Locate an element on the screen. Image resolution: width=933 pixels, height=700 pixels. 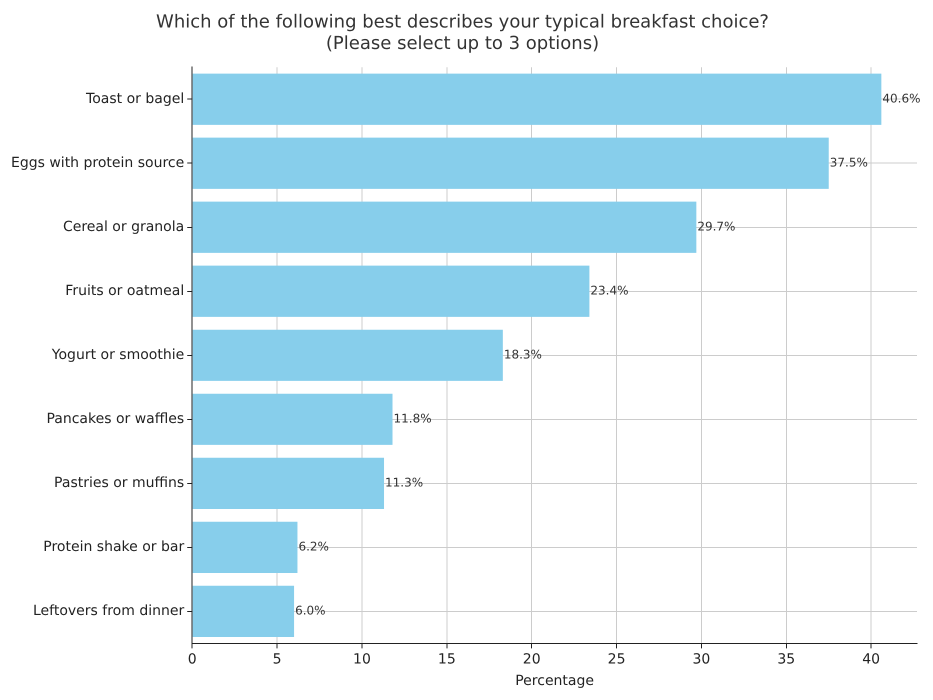
x-tick-label: 5 is located at coordinates (277, 659).